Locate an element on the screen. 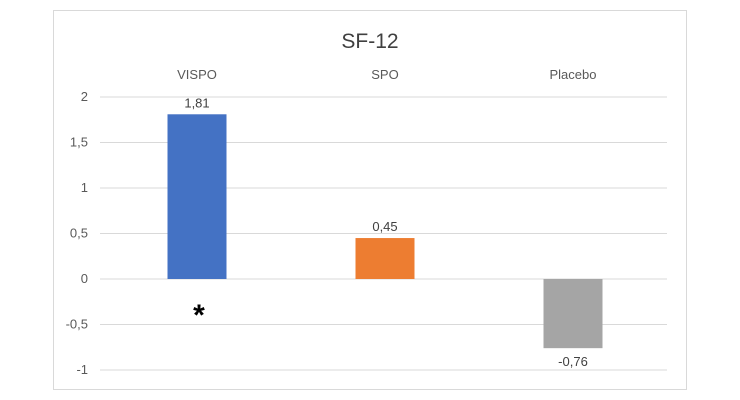 The width and height of the screenshot is (740, 400). category-label: VISPO is located at coordinates (197, 74).